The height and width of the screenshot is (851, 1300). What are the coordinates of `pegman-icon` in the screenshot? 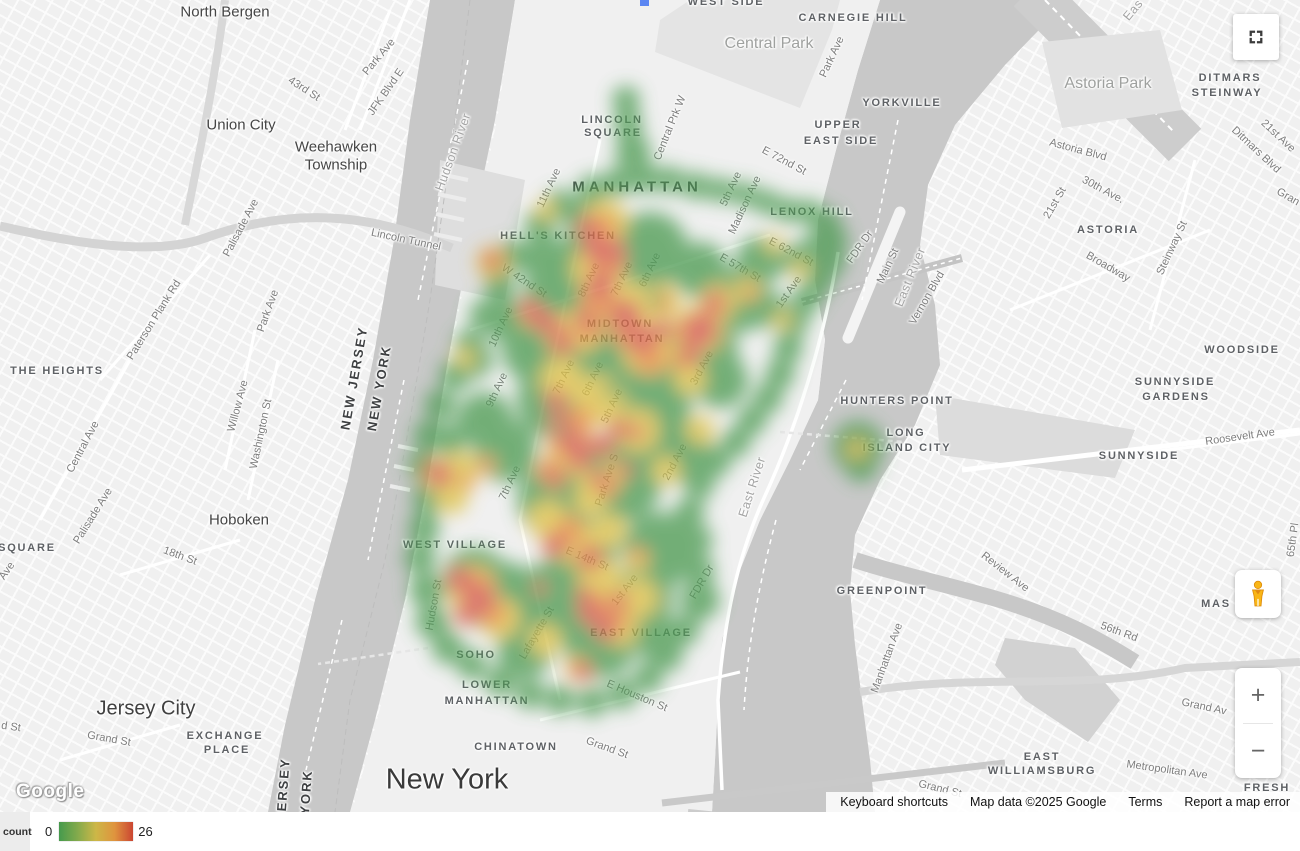 It's located at (1258, 593).